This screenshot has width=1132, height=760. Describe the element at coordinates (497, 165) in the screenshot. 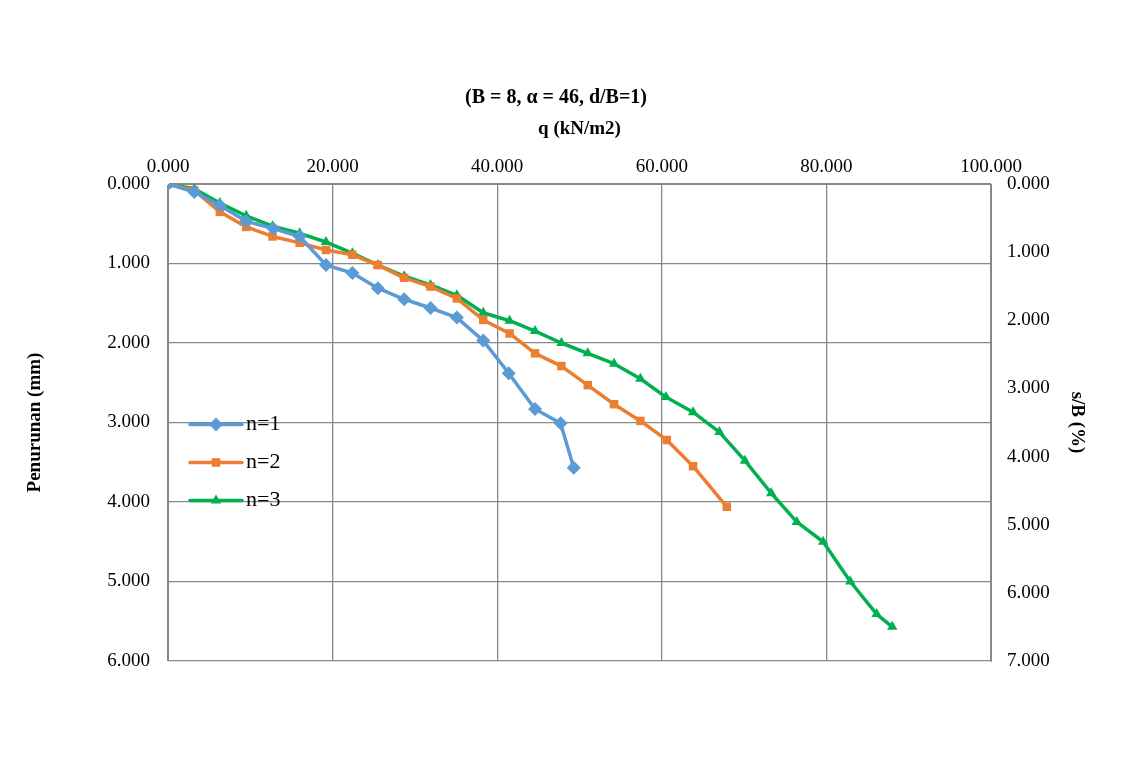

I see `x-tick-label: 40.000` at that location.